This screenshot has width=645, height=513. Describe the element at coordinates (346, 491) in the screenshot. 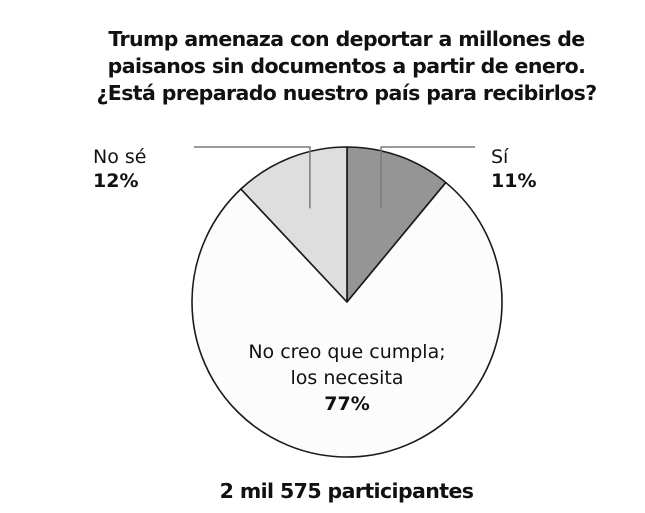

I see `participants-footer: 2 mil 575 participantes` at that location.